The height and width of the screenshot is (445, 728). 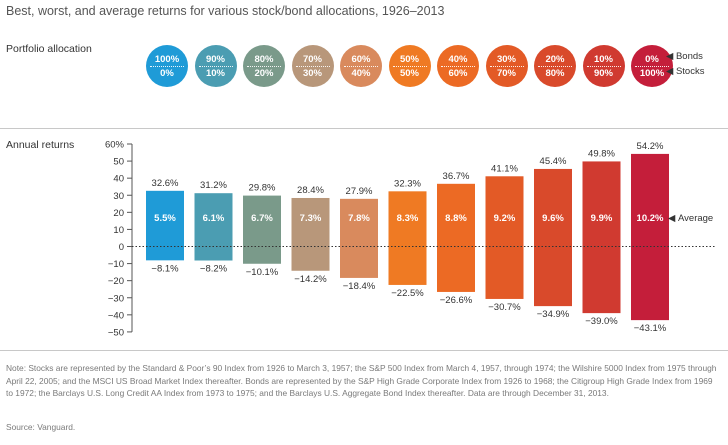 I want to click on bonds-percent: 80%, so click(x=264, y=59).